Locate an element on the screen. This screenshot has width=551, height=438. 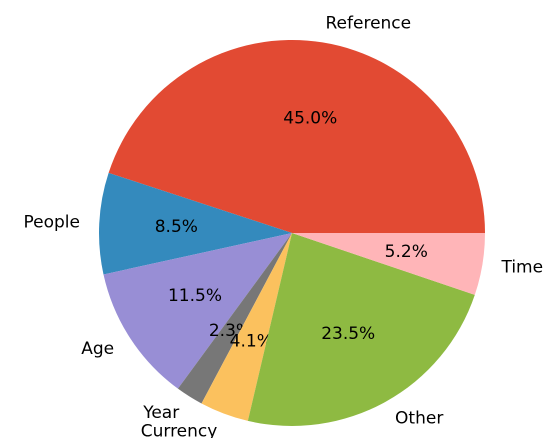
value-label: 11.5% is located at coordinates (195, 296).